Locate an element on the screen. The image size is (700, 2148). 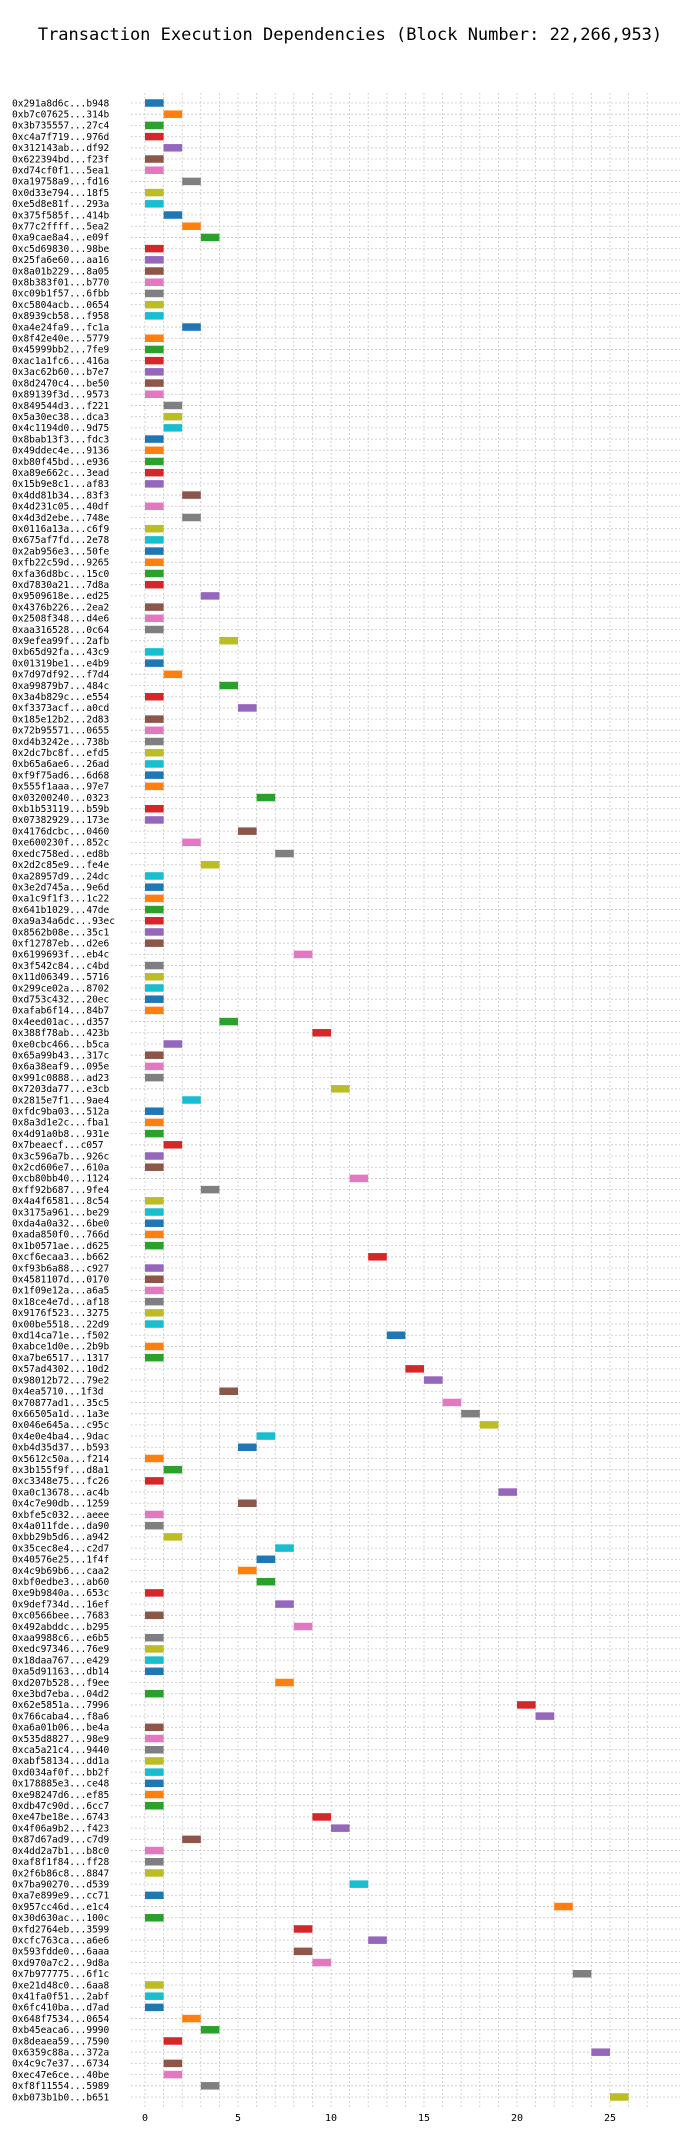
transaction-label: 0x8562b08e...35c1 is located at coordinates (61, 932).